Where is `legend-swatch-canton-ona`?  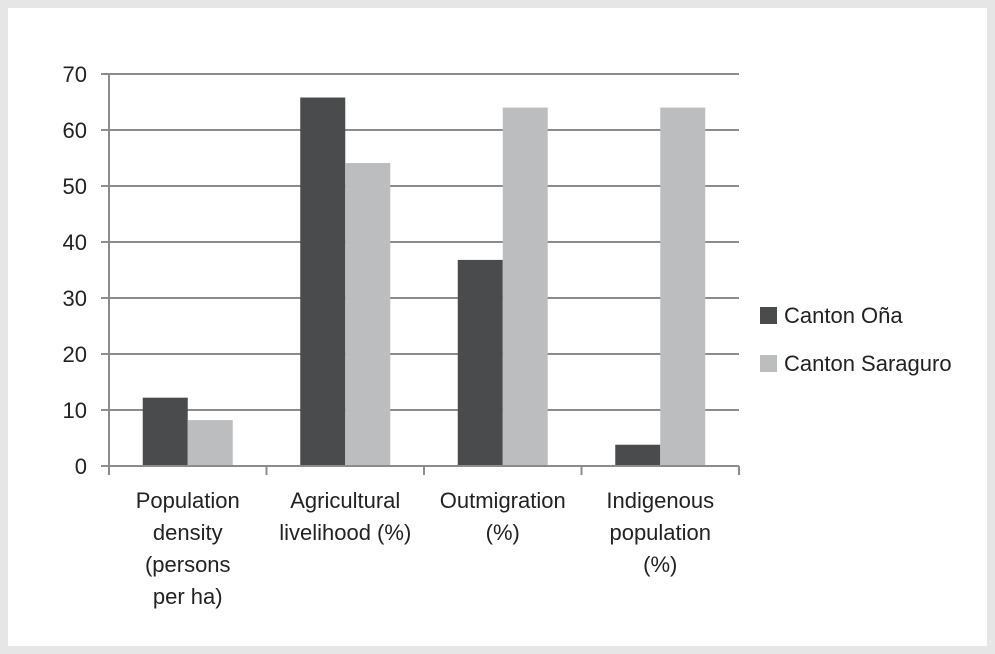
legend-swatch-canton-ona is located at coordinates (768, 315).